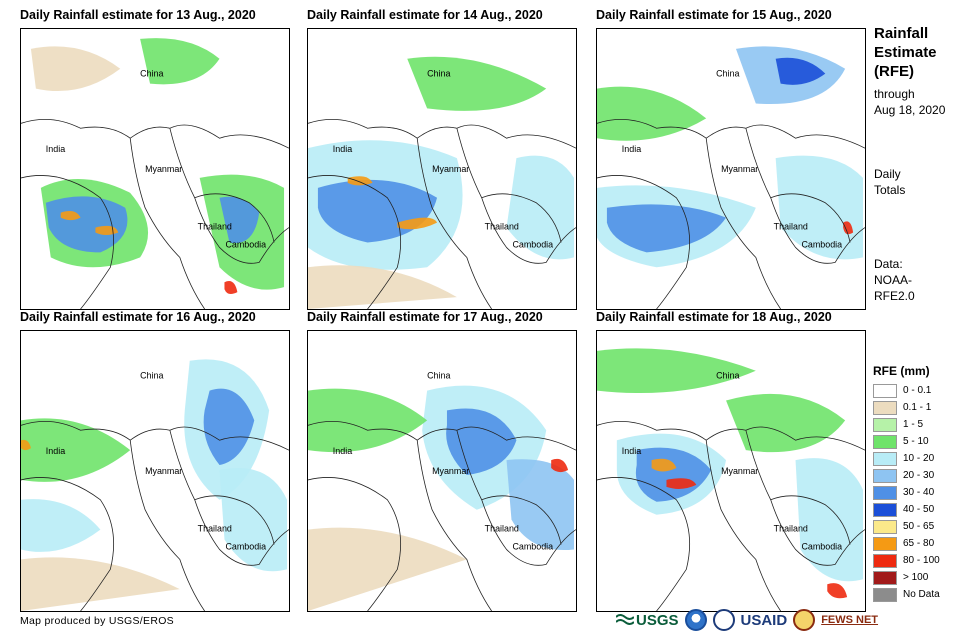  What do you see at coordinates (657, 620) in the screenshot?
I see `usgs-text: USGS` at bounding box center [657, 620].